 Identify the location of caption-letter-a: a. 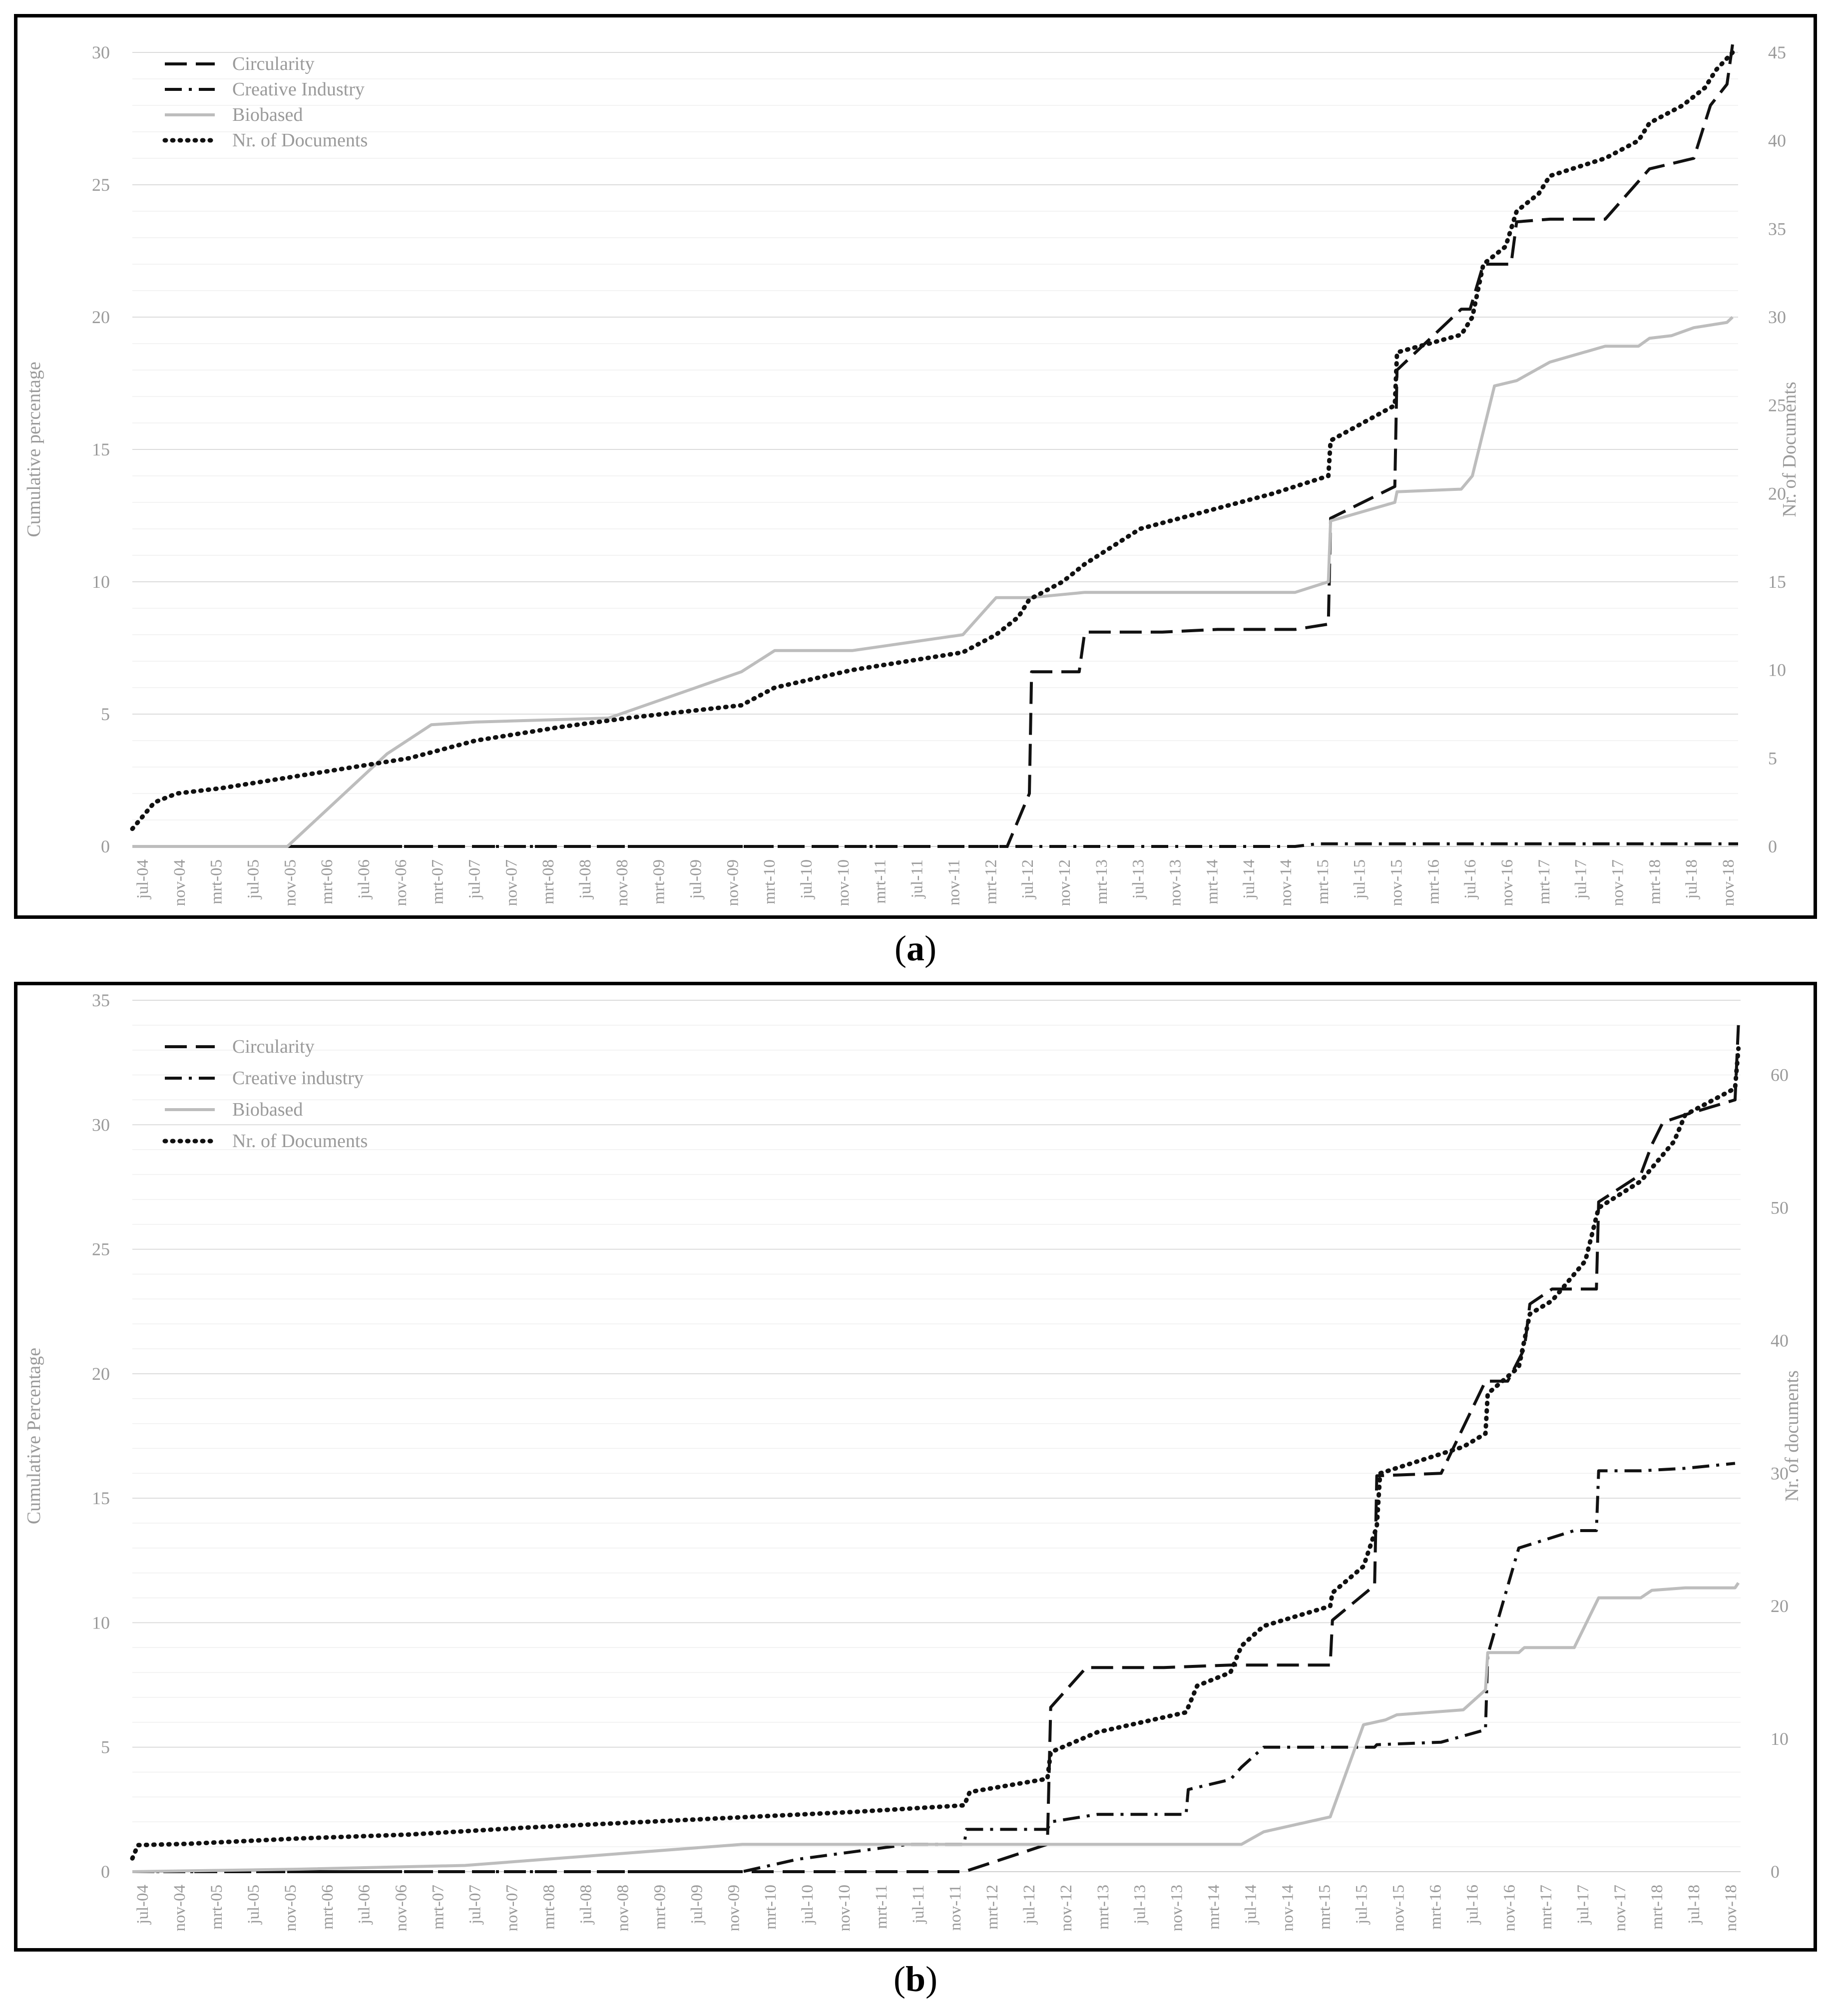
(916, 948).